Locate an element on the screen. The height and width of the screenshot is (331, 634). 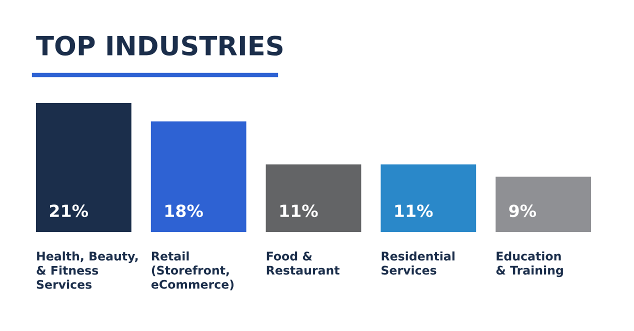
x-tick-label: Food & Restaurant is located at coordinates (303, 263).